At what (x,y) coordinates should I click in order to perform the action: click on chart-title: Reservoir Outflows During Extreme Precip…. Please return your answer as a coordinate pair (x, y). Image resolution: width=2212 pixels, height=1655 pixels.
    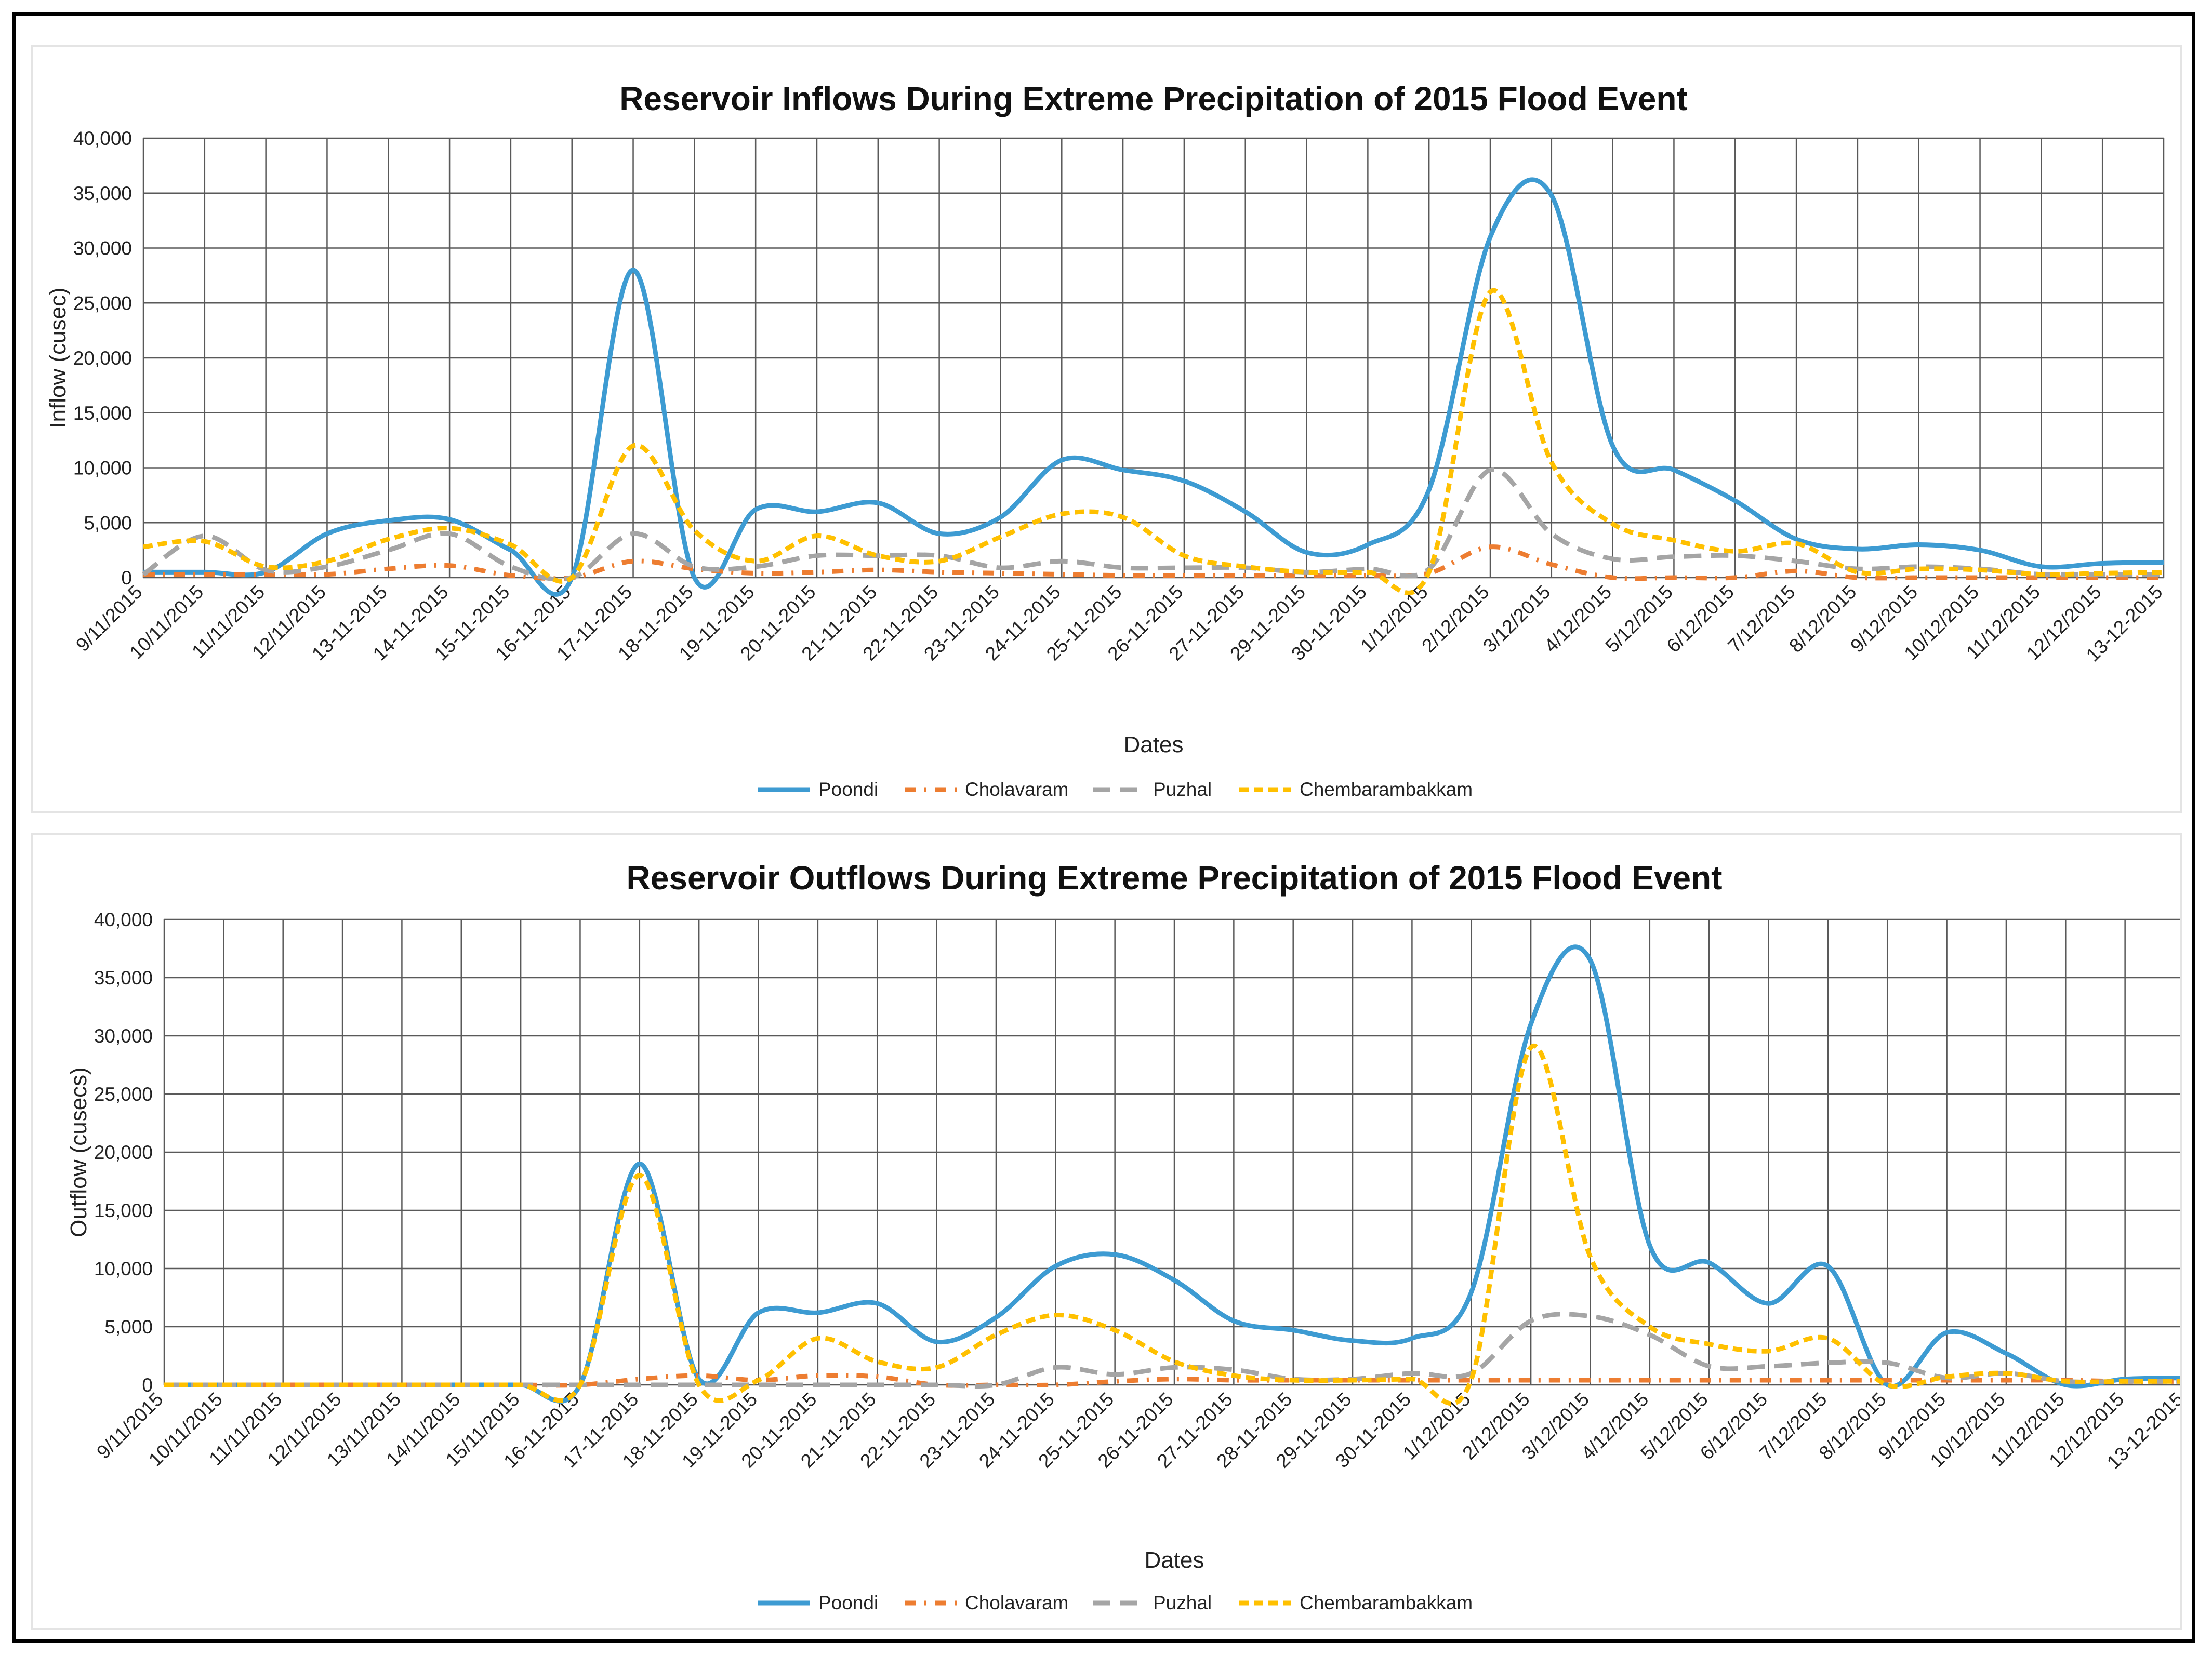
    Looking at the image, I should click on (1175, 878).